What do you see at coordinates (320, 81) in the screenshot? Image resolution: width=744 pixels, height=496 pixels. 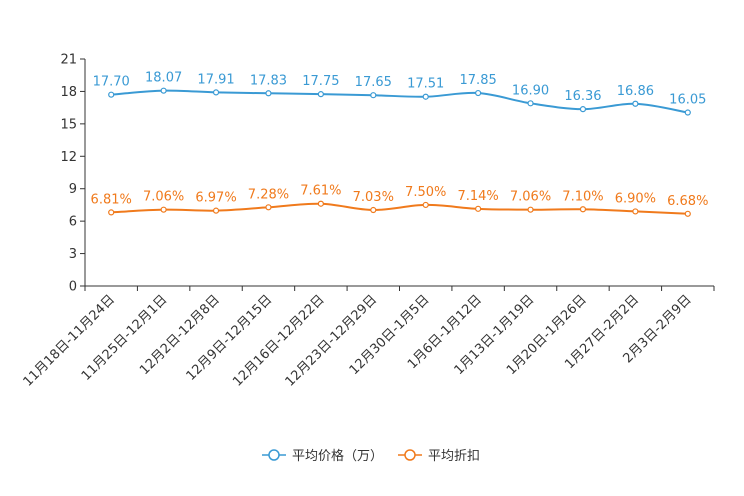 I see `data-label: 17.75` at bounding box center [320, 81].